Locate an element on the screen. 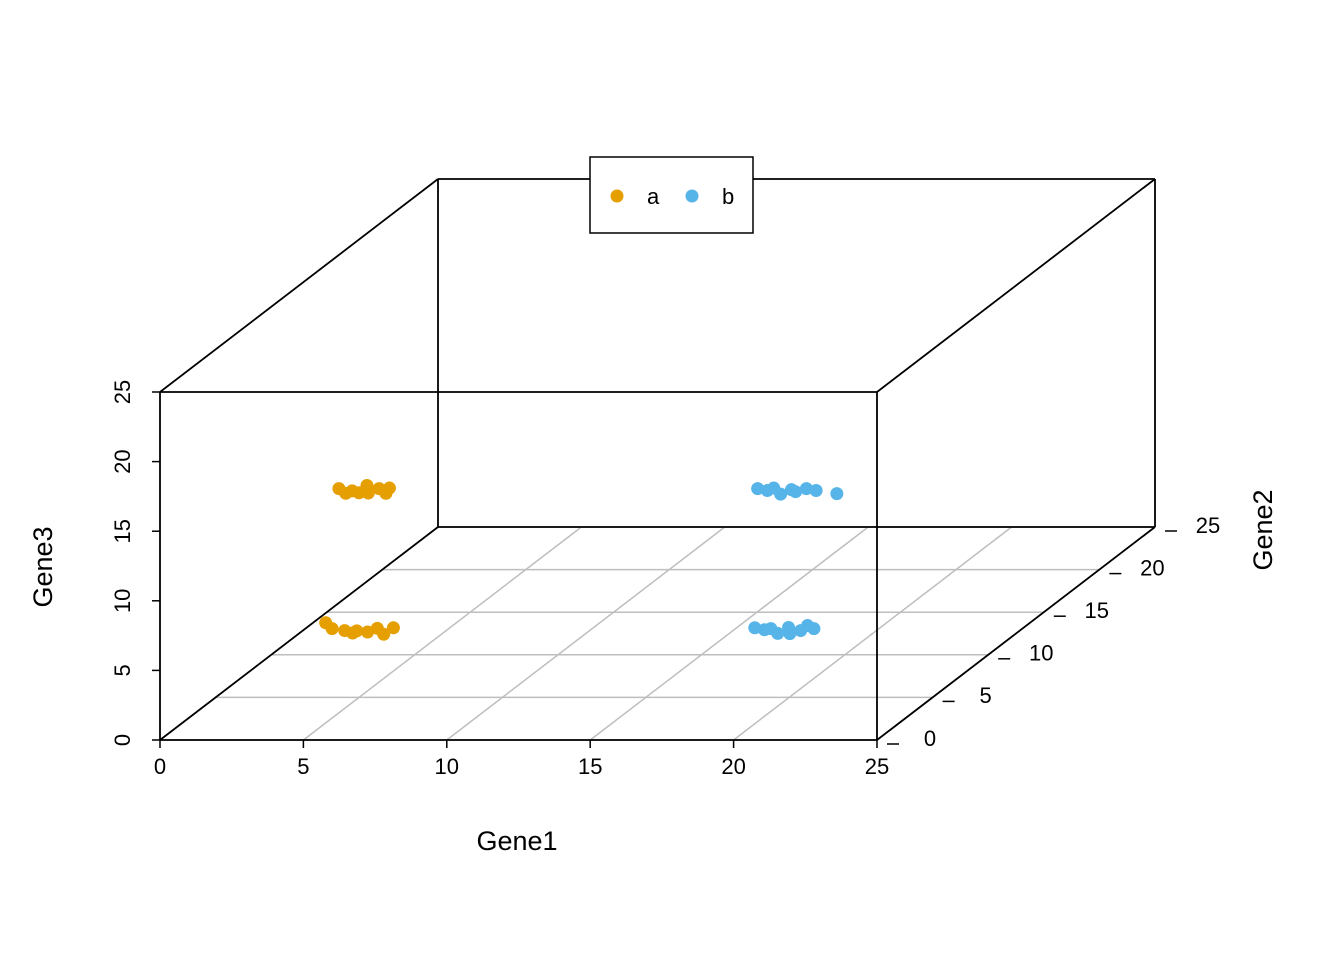 Image resolution: width=1344 pixels, height=965 pixels. z-tick-label: 0 is located at coordinates (122, 740).